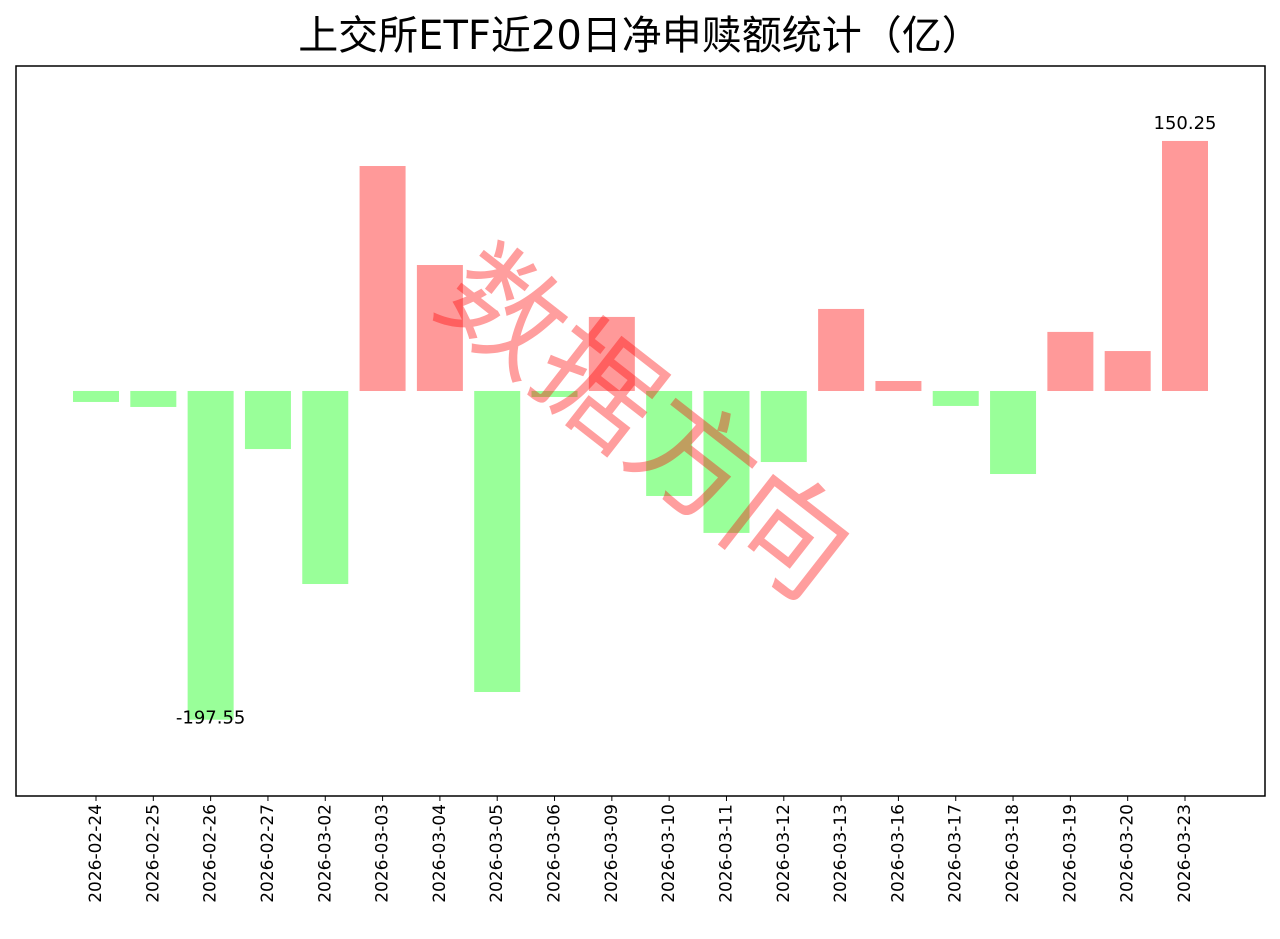  What do you see at coordinates (96, 853) in the screenshot?
I see `x-tick-label: 2026-02-24` at bounding box center [96, 853].